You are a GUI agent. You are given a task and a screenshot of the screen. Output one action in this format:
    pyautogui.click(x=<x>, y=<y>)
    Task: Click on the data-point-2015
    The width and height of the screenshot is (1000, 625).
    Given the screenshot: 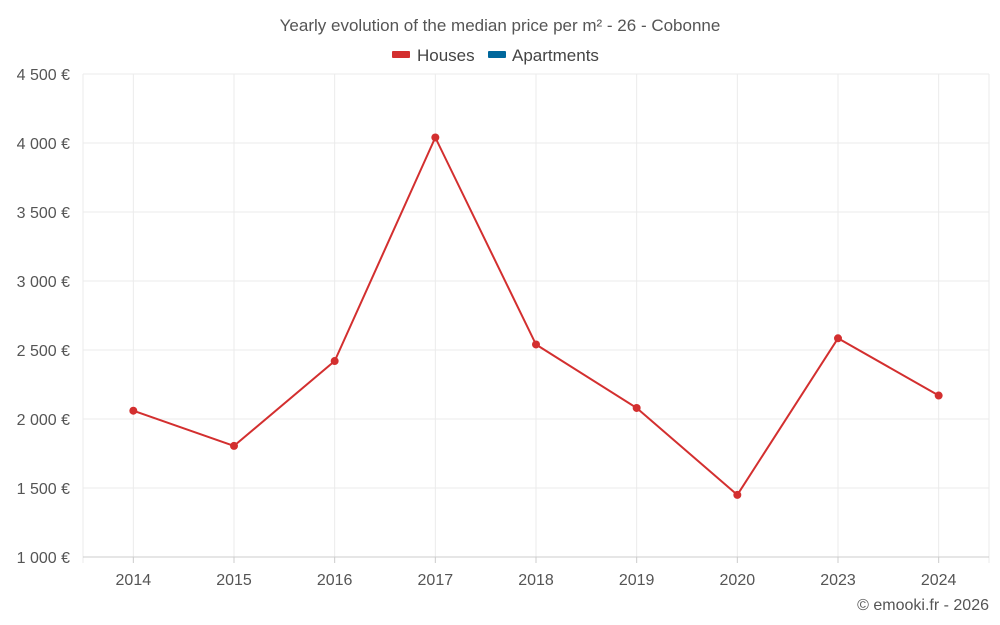 What is the action you would take?
    pyautogui.click(x=234, y=445)
    